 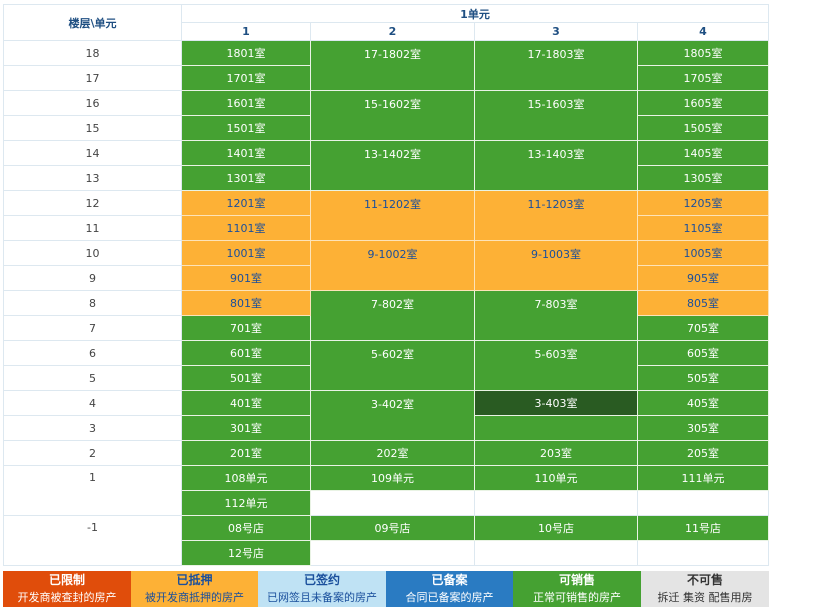 What do you see at coordinates (556, 428) in the screenshot?
I see `room-cell-blank` at bounding box center [556, 428].